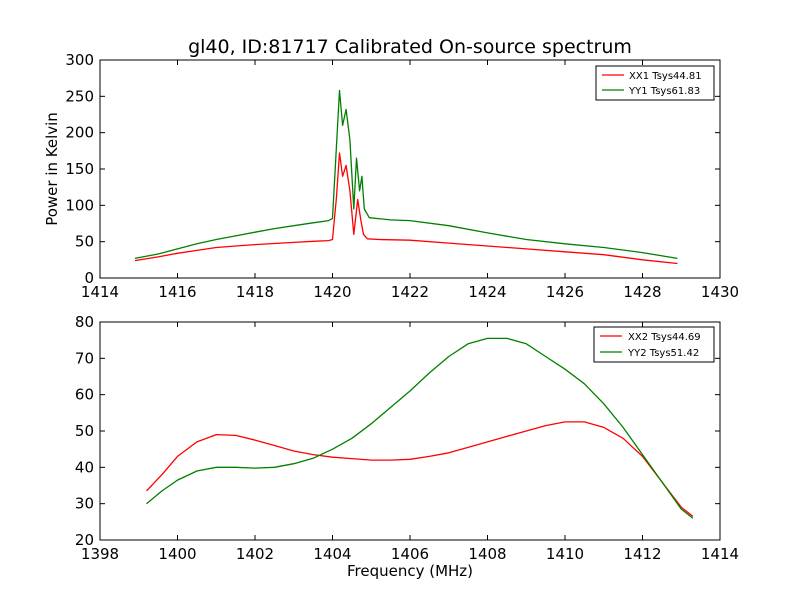 The width and height of the screenshot is (800, 604). I want to click on top-ytick-label: 250, so click(79, 96).